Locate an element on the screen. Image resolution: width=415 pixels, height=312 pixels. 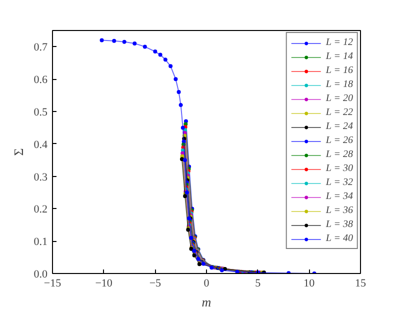
legend-label: L = 26 is located at coordinates (339, 140).